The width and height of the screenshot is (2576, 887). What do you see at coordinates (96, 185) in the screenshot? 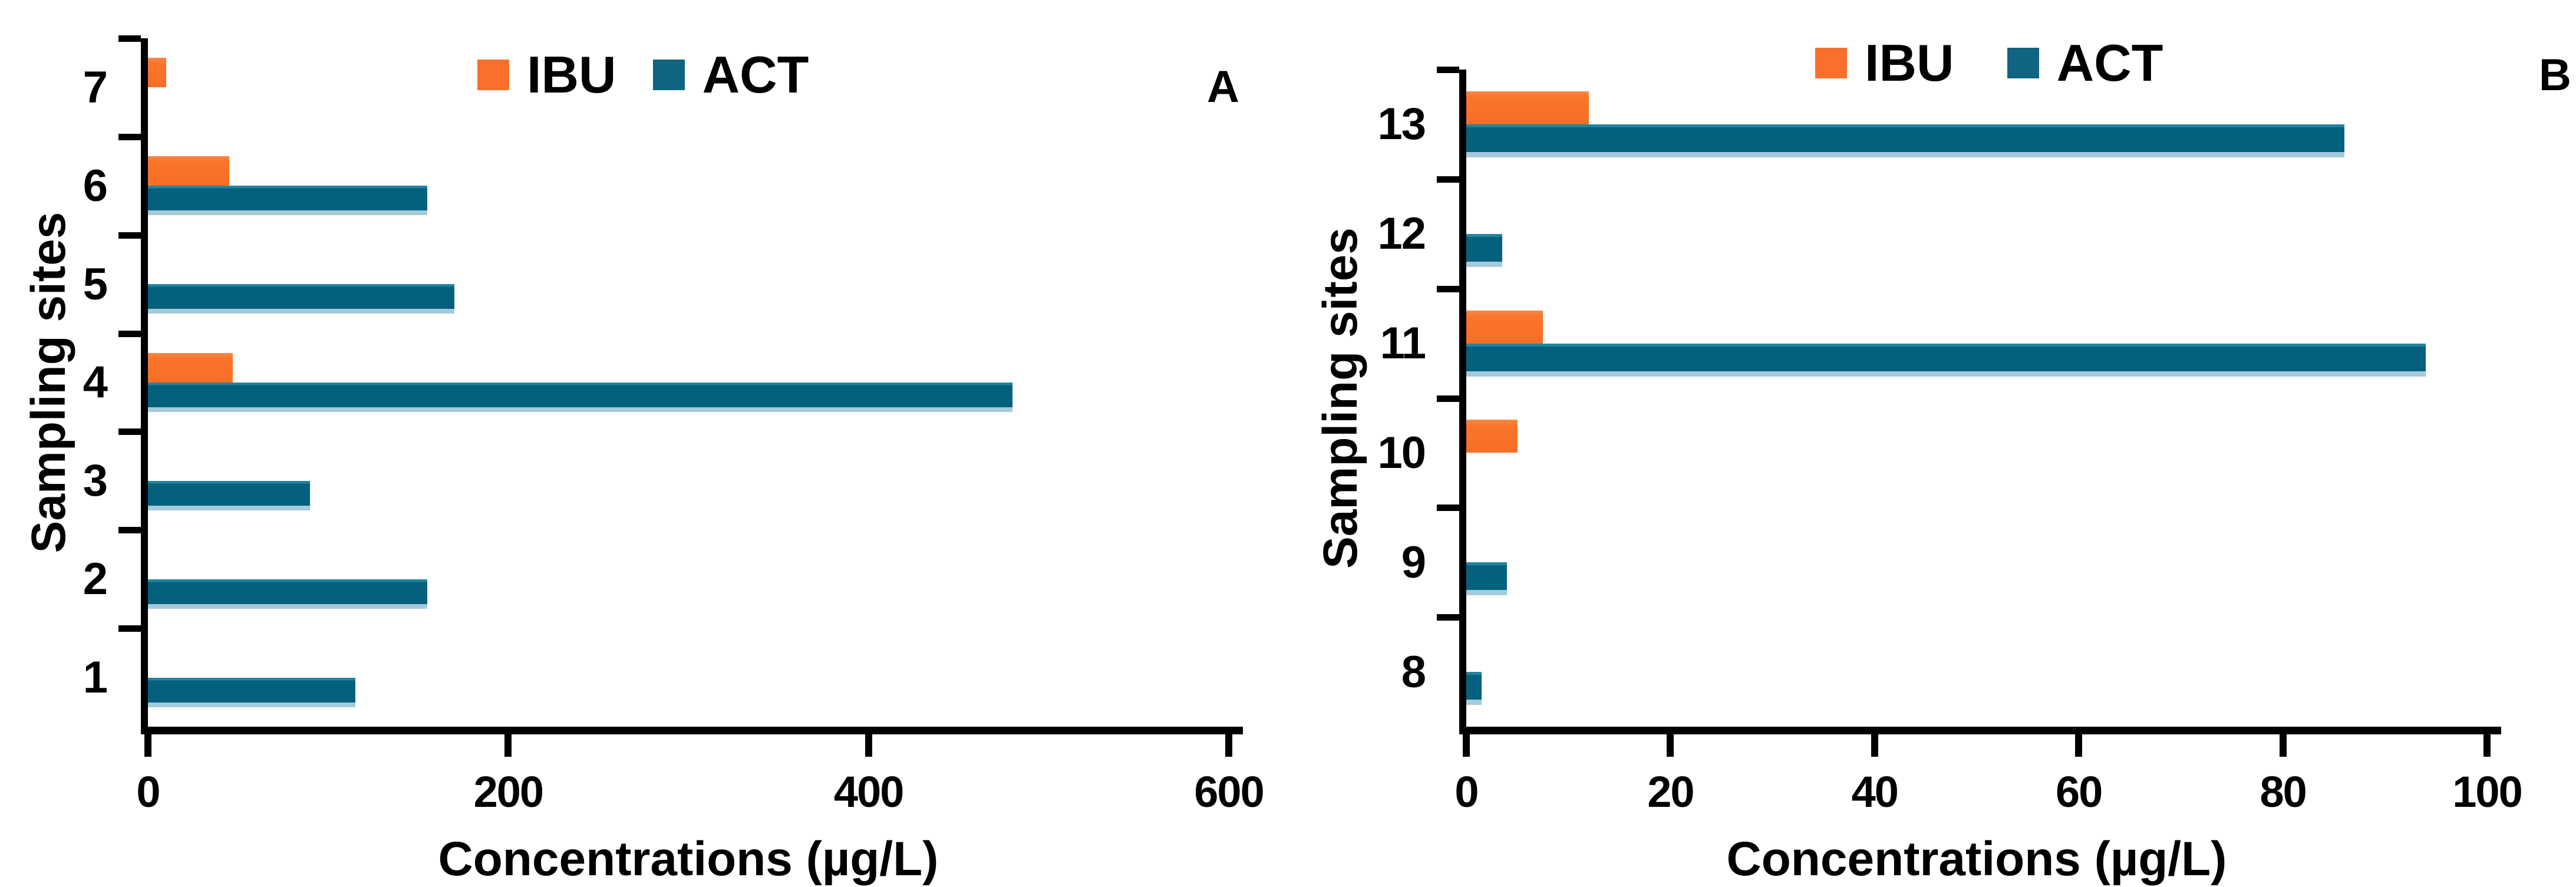
I see `y-tick-label-site-6: 6` at bounding box center [96, 185].